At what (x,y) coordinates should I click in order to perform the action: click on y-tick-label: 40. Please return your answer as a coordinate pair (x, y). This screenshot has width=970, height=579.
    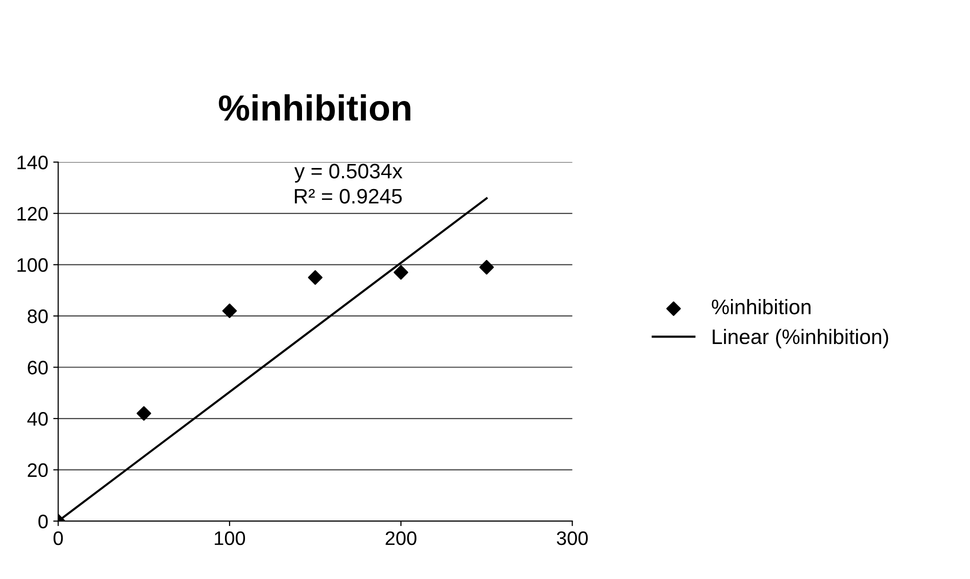
    Looking at the image, I should click on (37, 419).